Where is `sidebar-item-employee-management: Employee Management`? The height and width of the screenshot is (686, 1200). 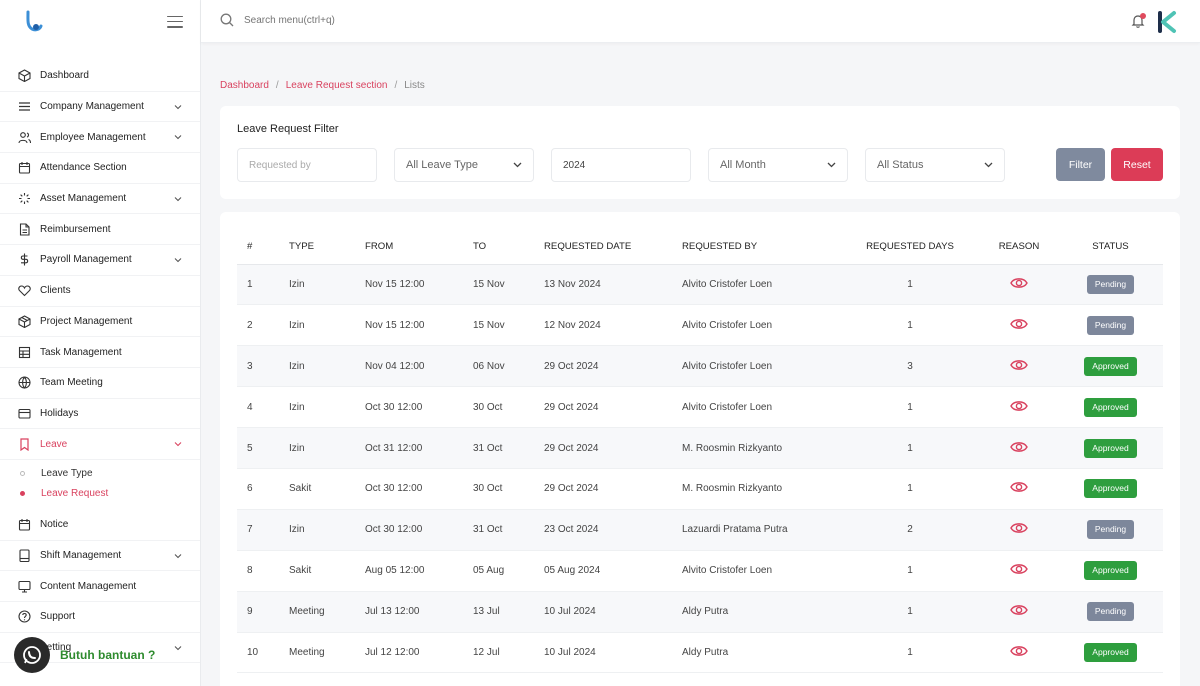
sidebar-item-employee-management: Employee Management is located at coordinates (100, 138).